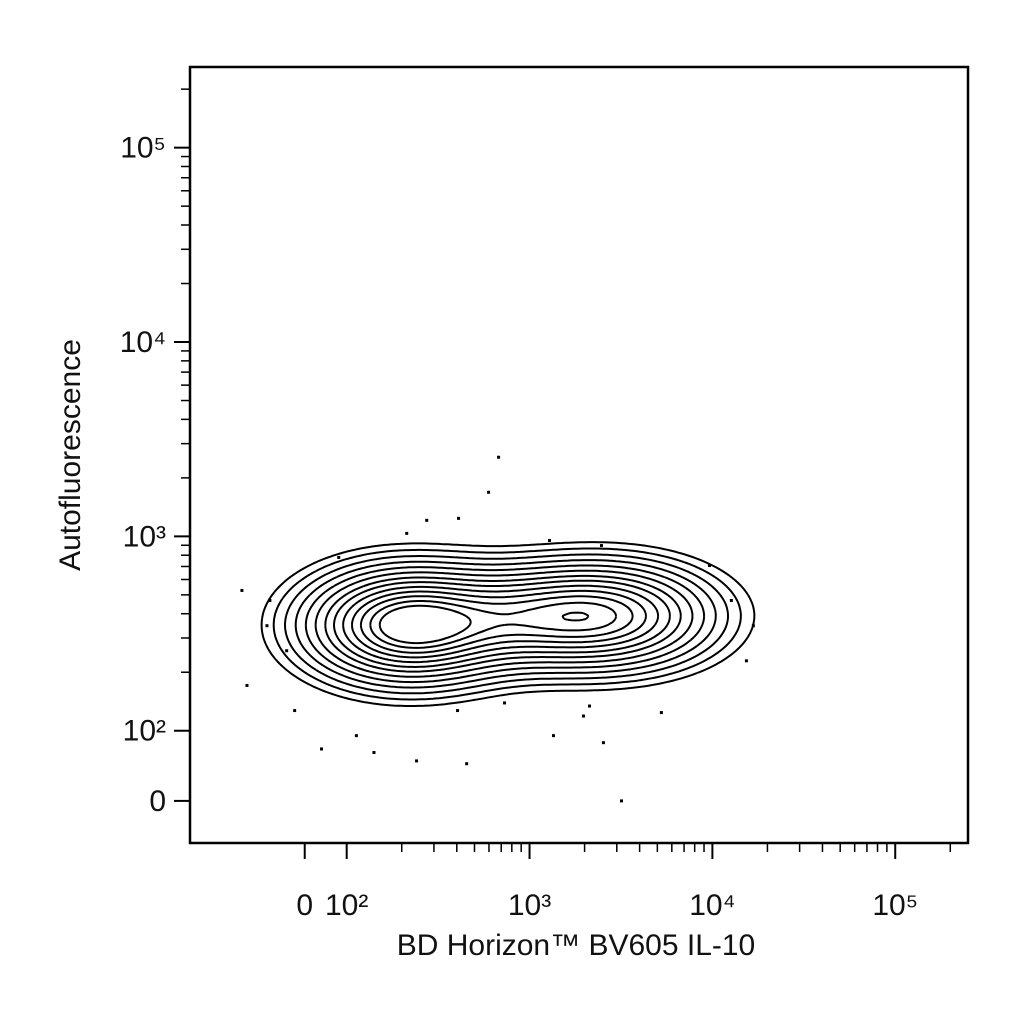 The height and width of the screenshot is (1029, 1024). Describe the element at coordinates (304, 905) in the screenshot. I see `x-tick-label: 0` at that location.